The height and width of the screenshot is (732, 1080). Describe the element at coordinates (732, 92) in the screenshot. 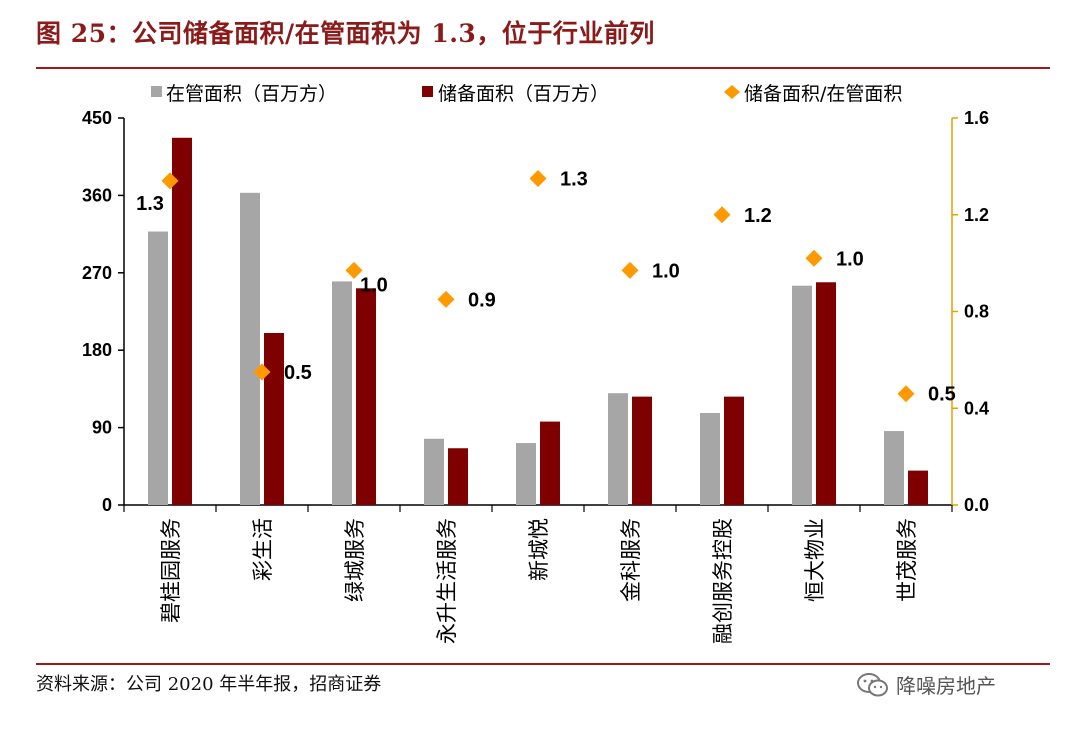

I see `legend-swatch-ratio` at that location.